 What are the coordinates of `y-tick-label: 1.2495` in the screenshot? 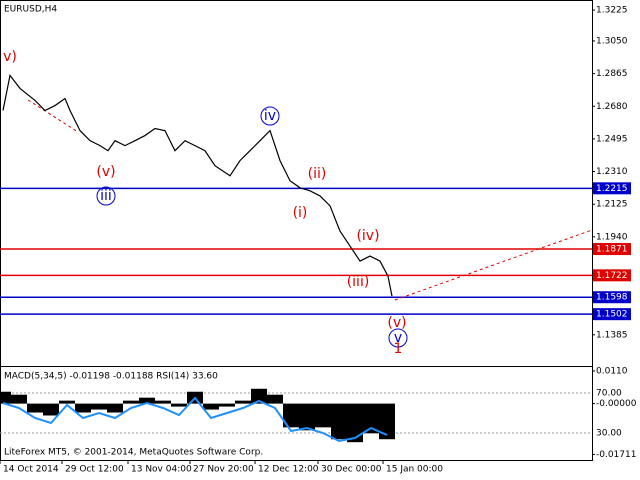 It's located at (612, 139).